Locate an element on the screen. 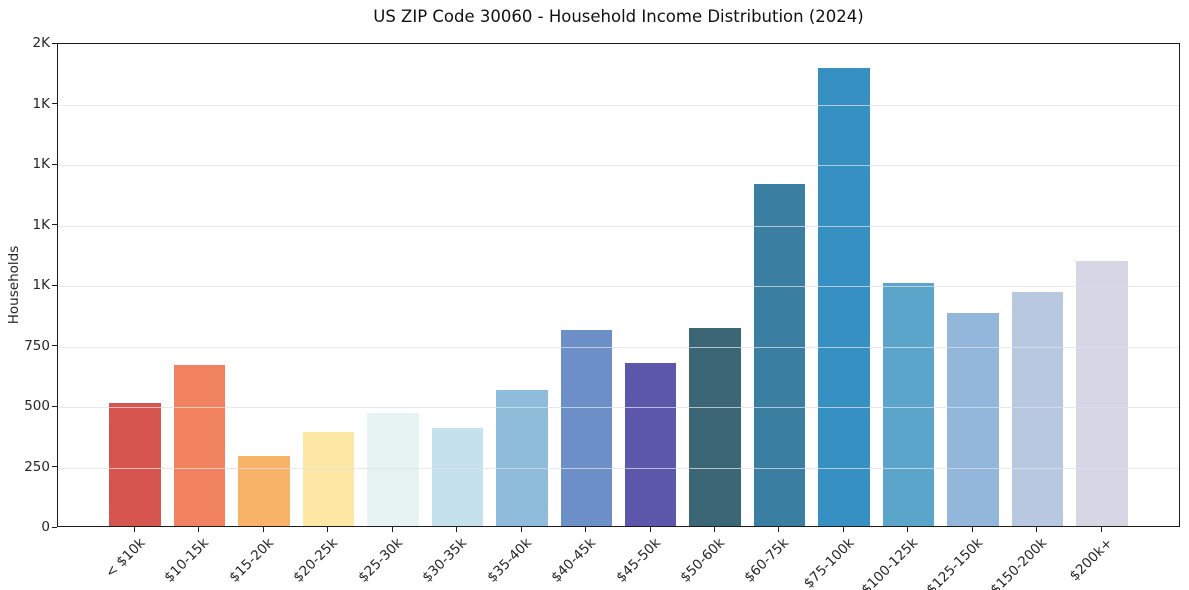  bar-$75-100k is located at coordinates (844, 297).